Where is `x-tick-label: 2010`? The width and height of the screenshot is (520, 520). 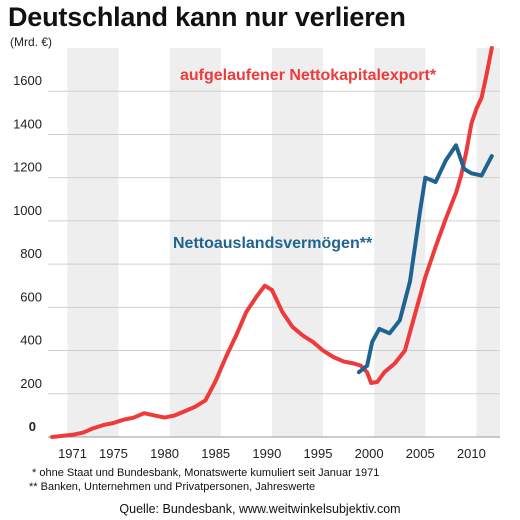
x-tick-label: 2010 is located at coordinates (471, 453).